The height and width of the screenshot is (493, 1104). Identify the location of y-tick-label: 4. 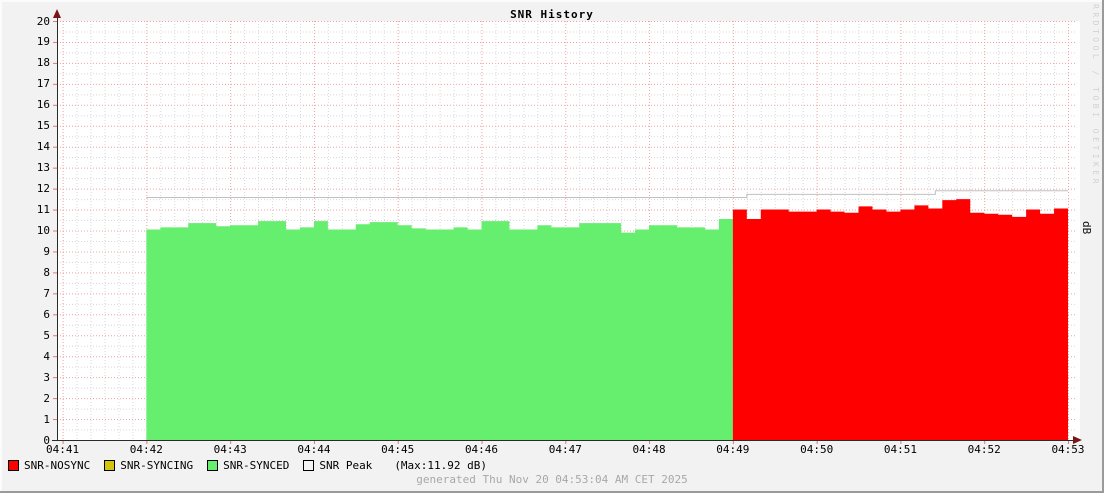
(46, 356).